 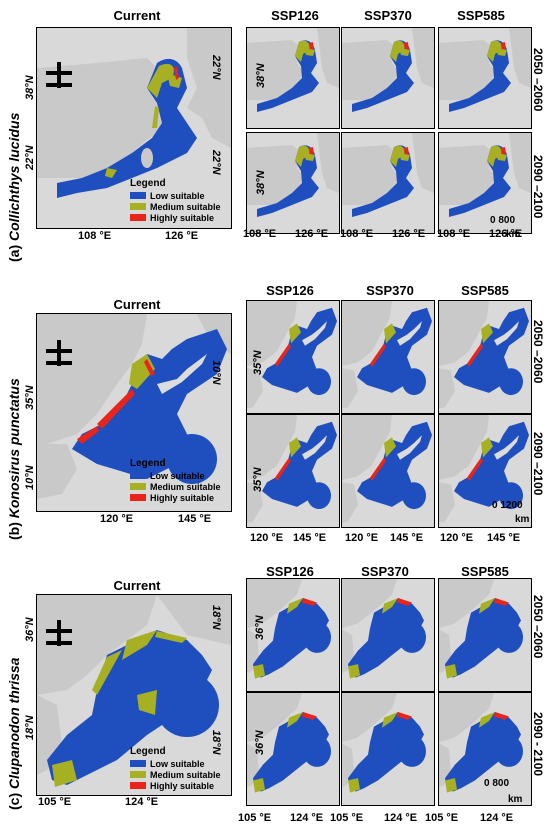 I want to click on row-c-future-map-ssp370-p2, so click(x=388, y=749).